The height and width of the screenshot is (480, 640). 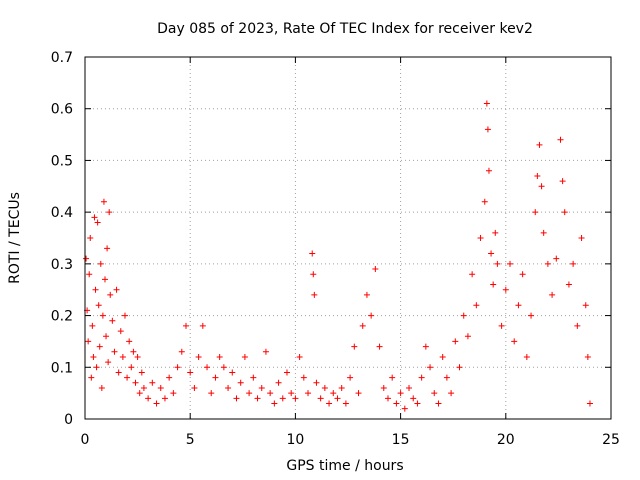 I want to click on y-tick-label: 0.7, so click(x=62, y=58).